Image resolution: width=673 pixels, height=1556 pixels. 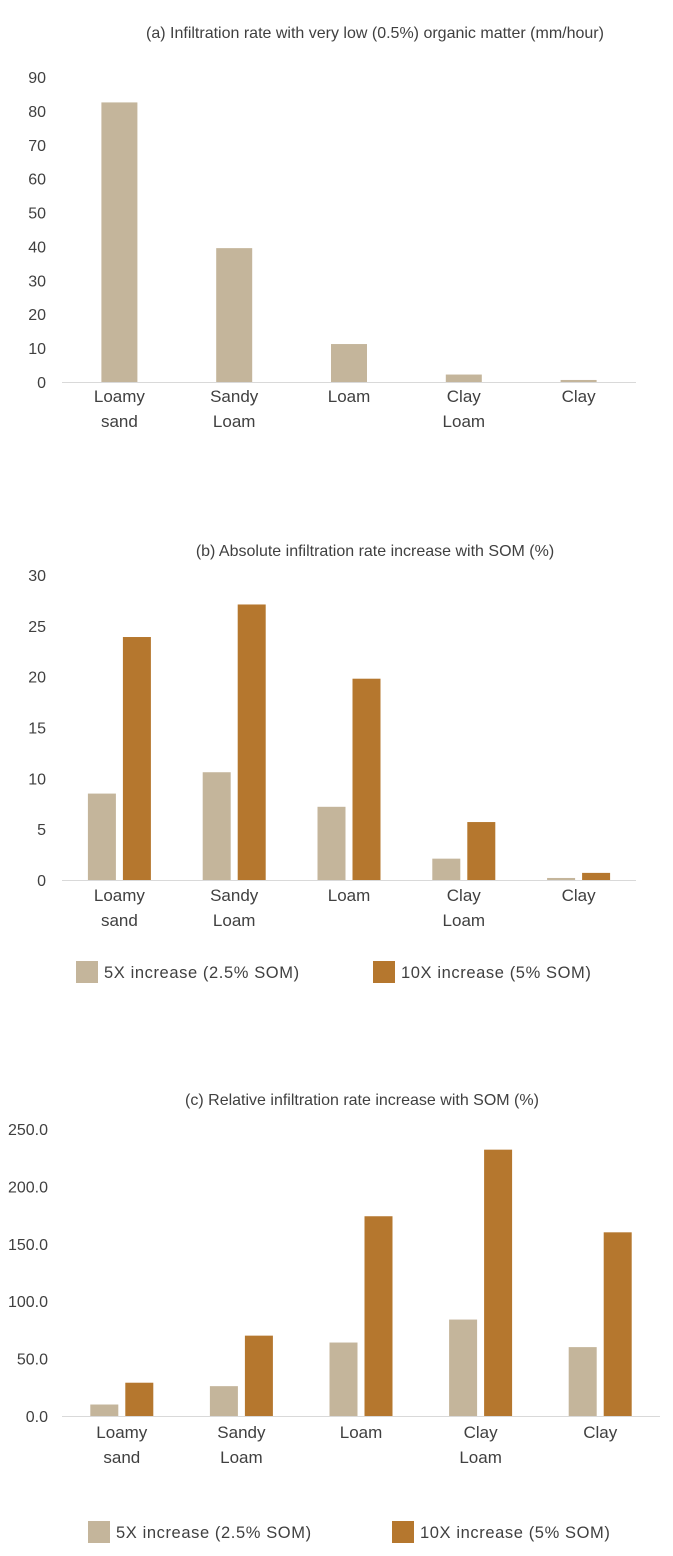 What do you see at coordinates (37, 247) in the screenshot?
I see `y-tick-label: 40` at bounding box center [37, 247].